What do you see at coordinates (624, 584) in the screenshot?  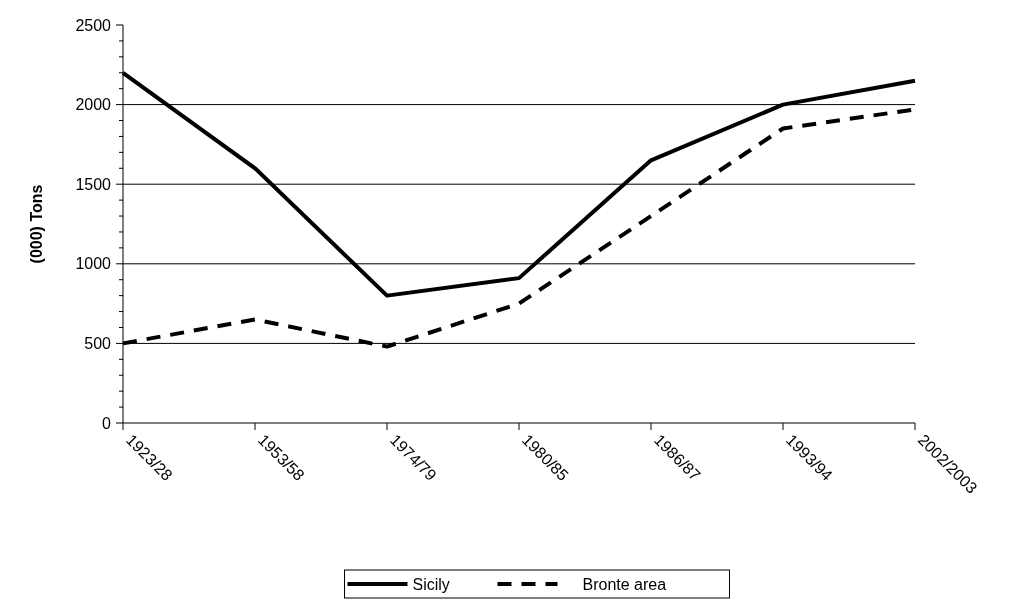 I see `legend-label: Bronte area` at bounding box center [624, 584].